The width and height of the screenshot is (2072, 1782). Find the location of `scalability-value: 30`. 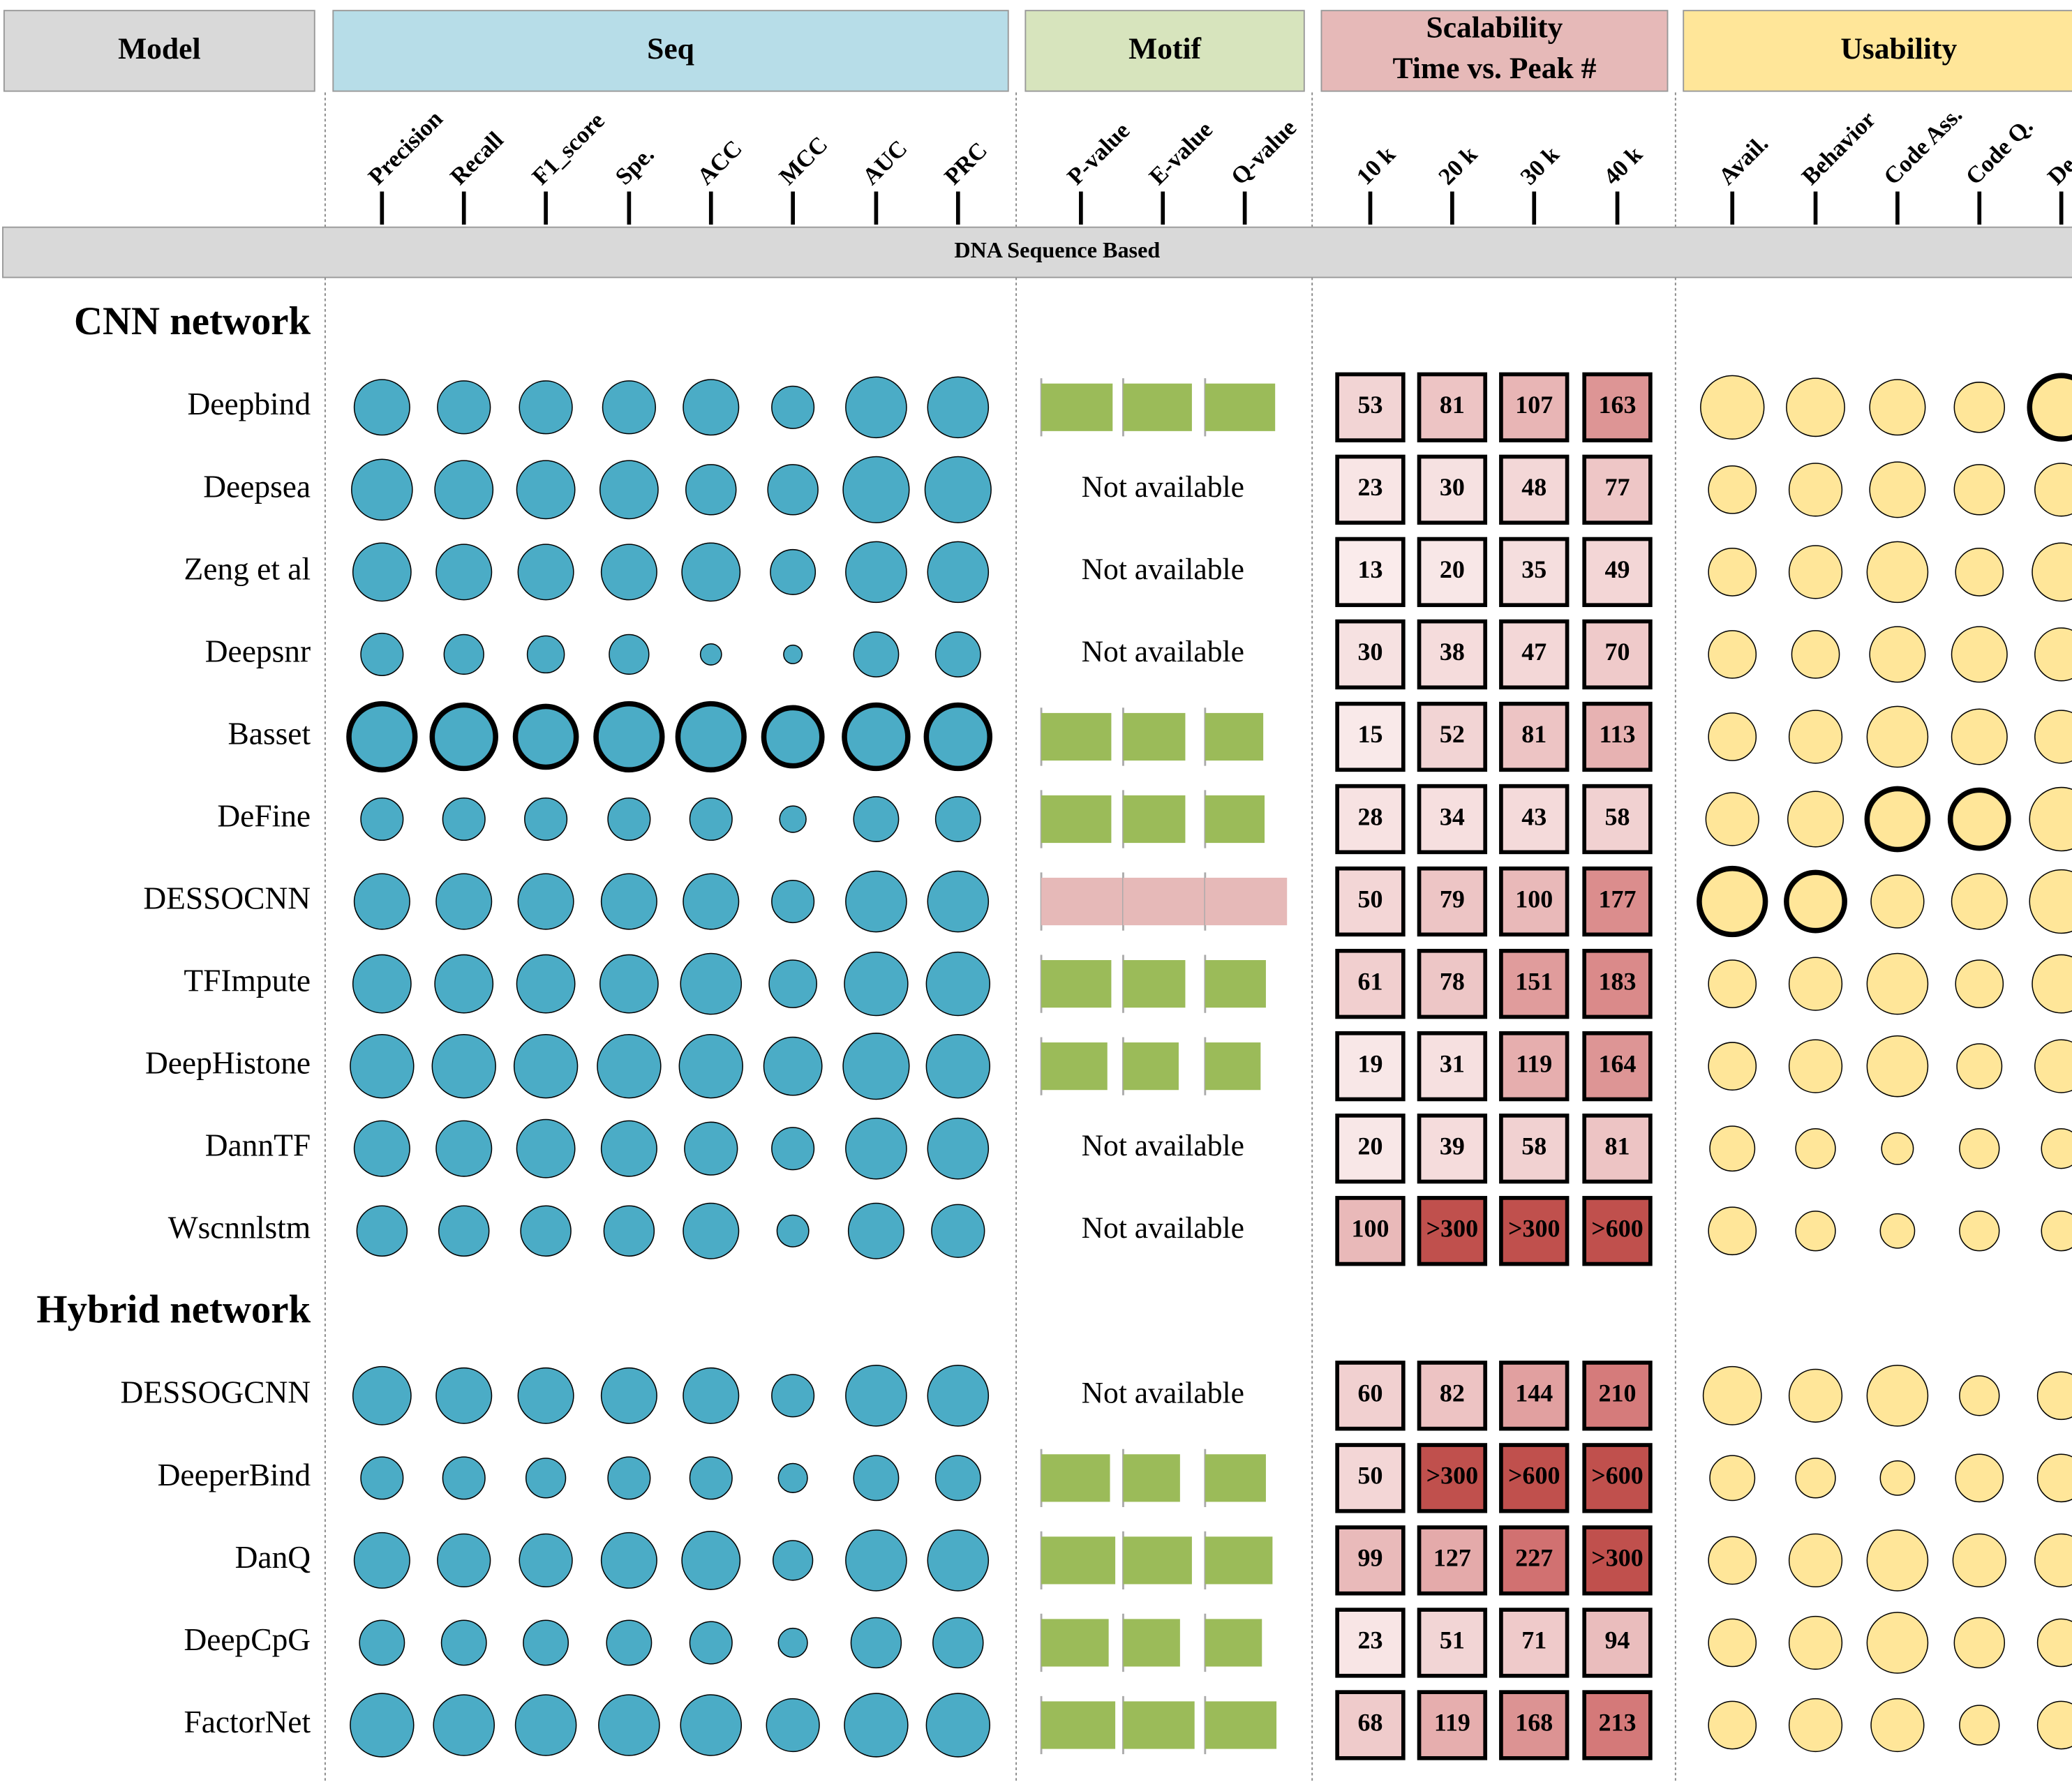

scalability-value: 30 is located at coordinates (1452, 487).